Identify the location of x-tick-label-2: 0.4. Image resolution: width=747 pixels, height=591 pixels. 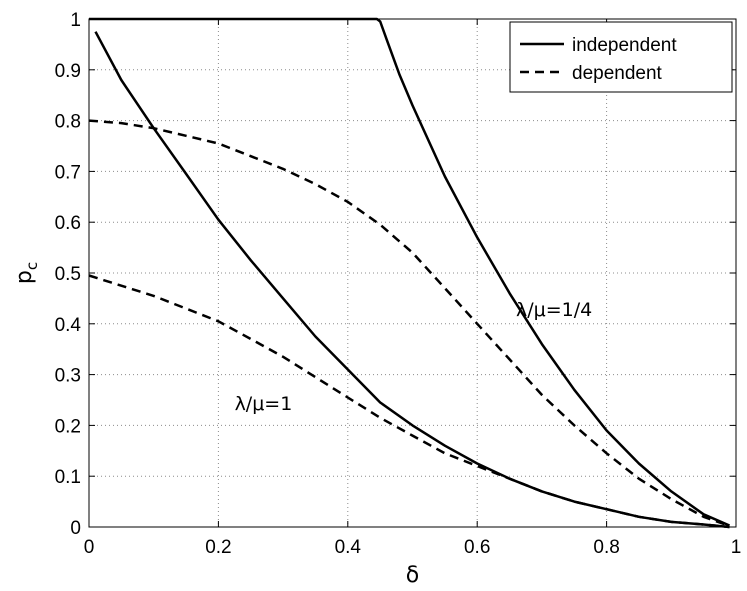
(348, 547).